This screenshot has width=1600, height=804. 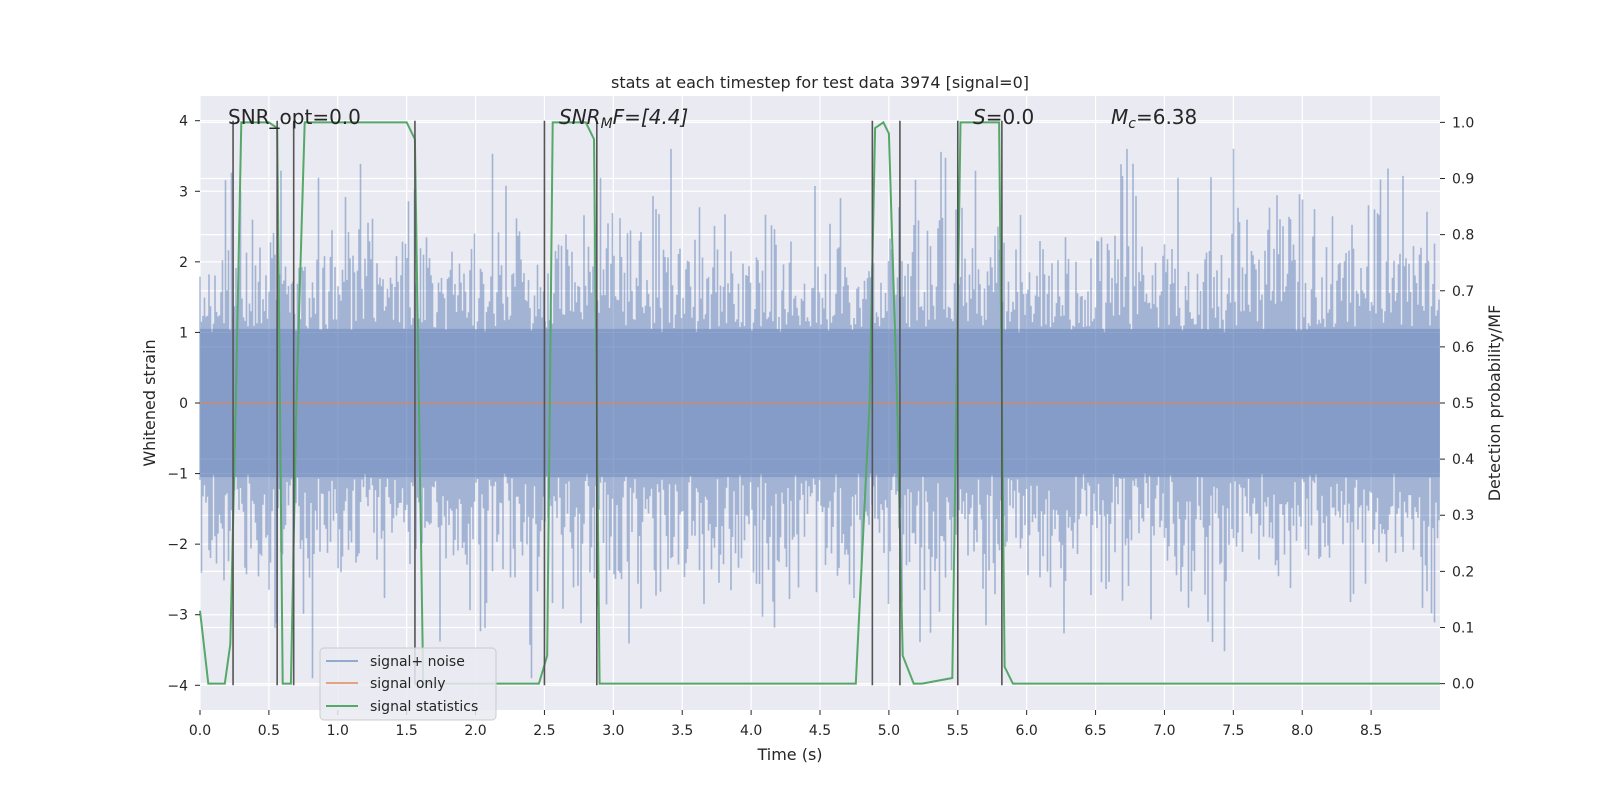 I want to click on y-tick-label: 1, so click(x=183, y=333).